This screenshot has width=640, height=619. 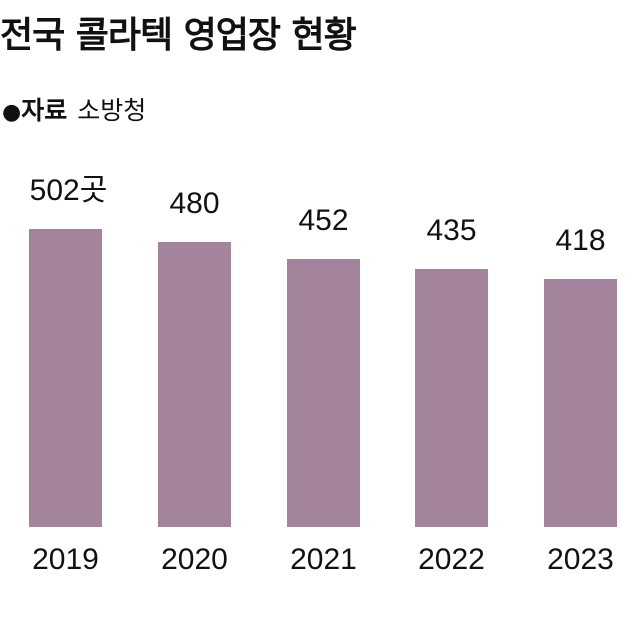 I want to click on value-label: 452, so click(x=323, y=220).